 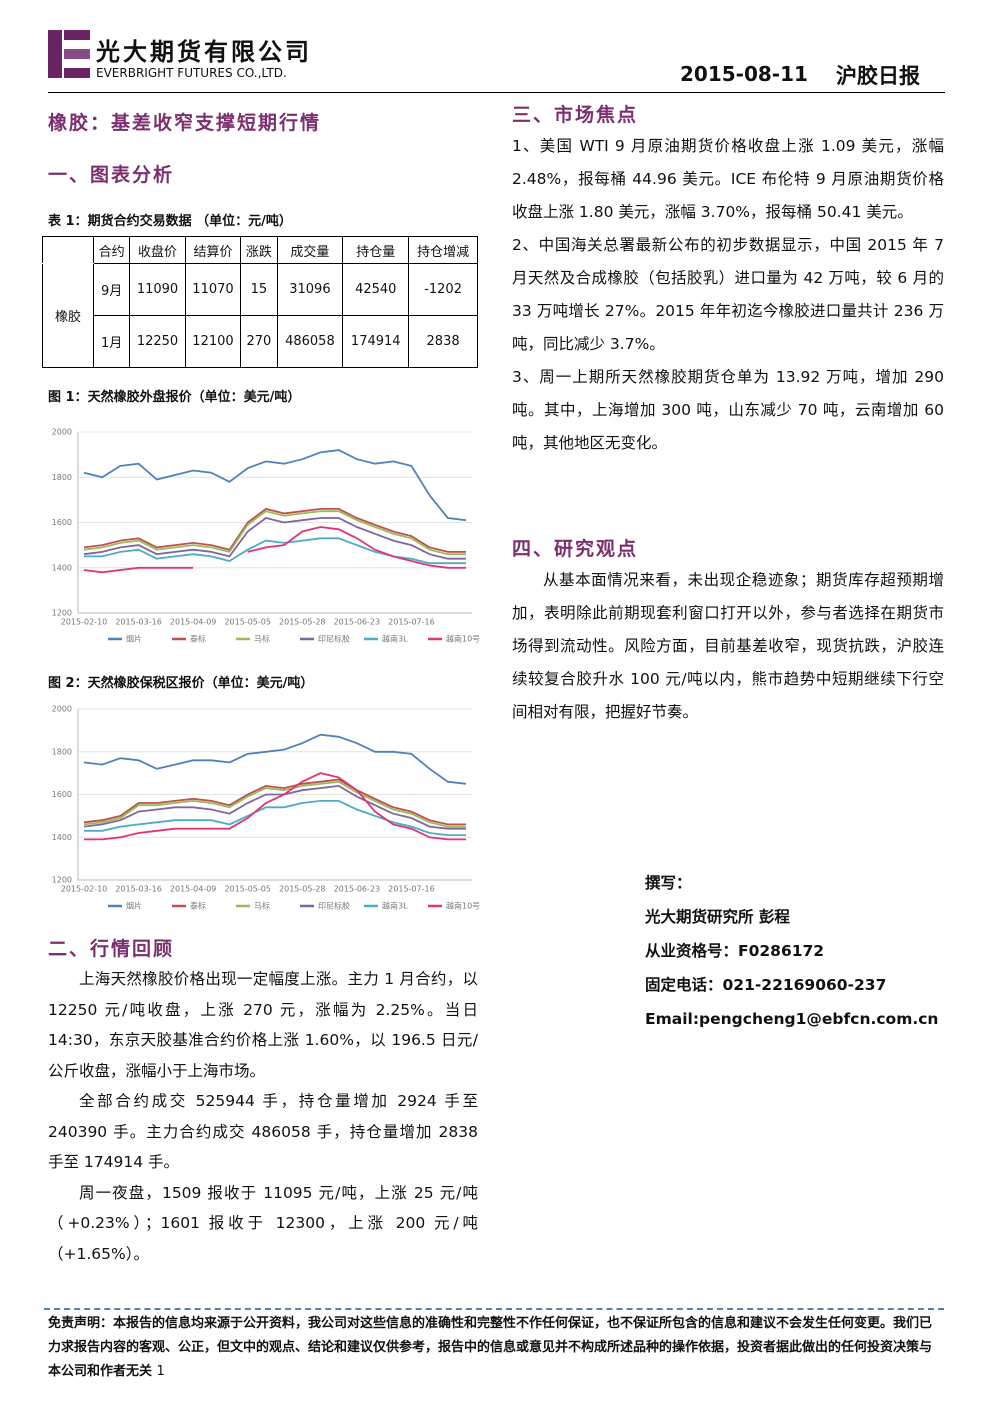 I want to click on th: 涨跌, so click(x=259, y=250).